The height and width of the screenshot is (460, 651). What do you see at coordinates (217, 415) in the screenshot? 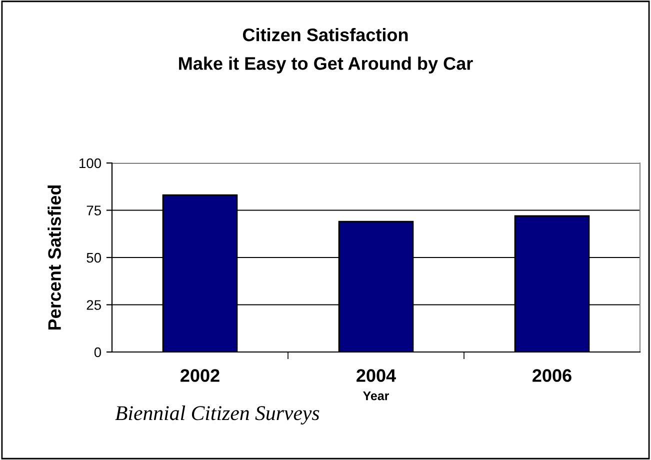
I see `text: Biennial Citizen Surveys` at bounding box center [217, 415].